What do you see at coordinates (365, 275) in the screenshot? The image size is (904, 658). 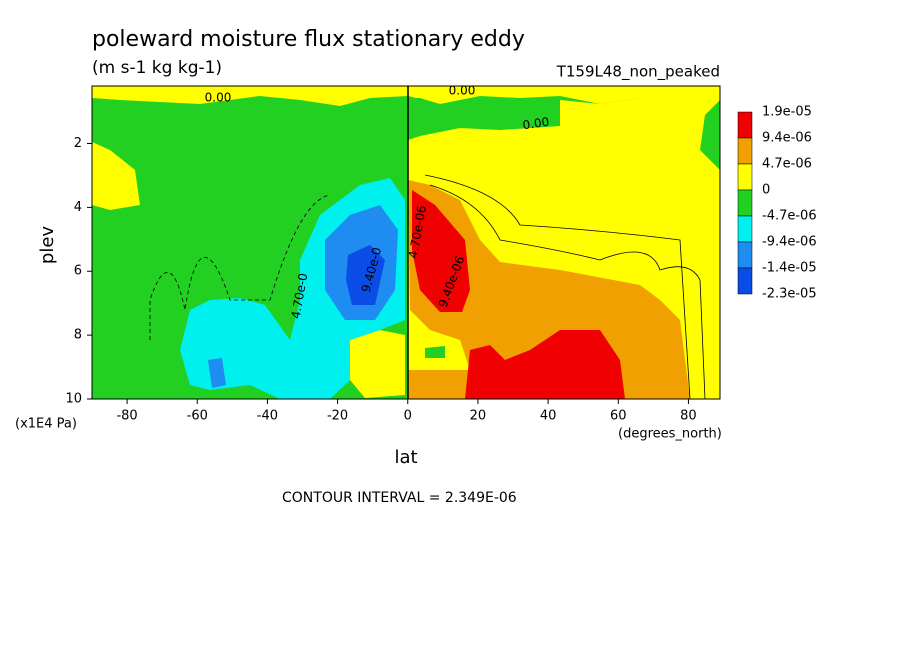 I see `region-darkblue` at bounding box center [365, 275].